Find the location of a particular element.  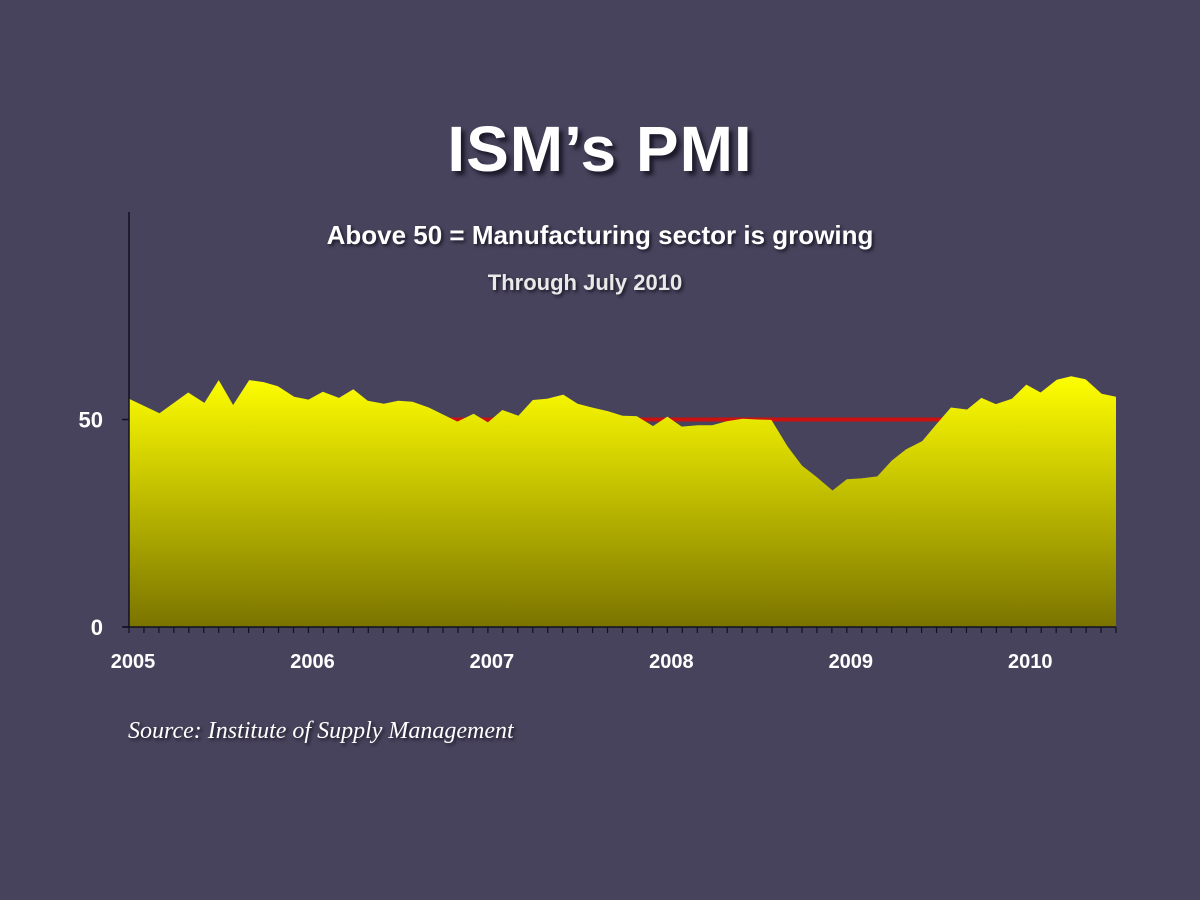

x-tick-label: 2009 is located at coordinates (851, 662).